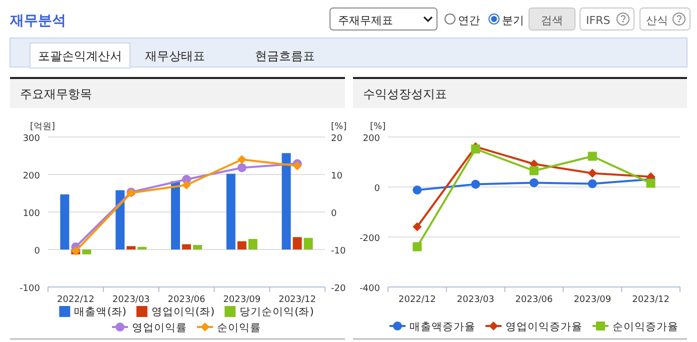  I want to click on y2-tick-label: -20, so click(338, 289).